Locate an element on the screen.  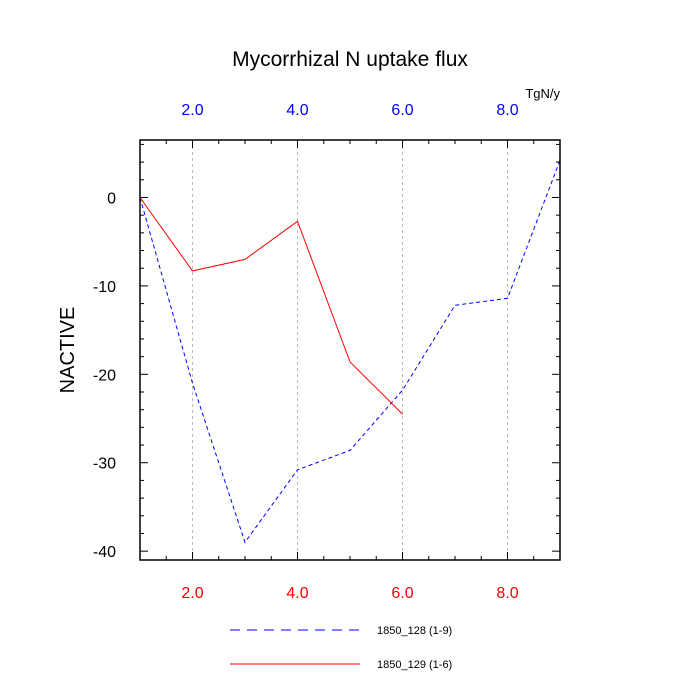
top-x-tick-labels: 2.0 4.0 6.0 8.0 is located at coordinates (349, 110).